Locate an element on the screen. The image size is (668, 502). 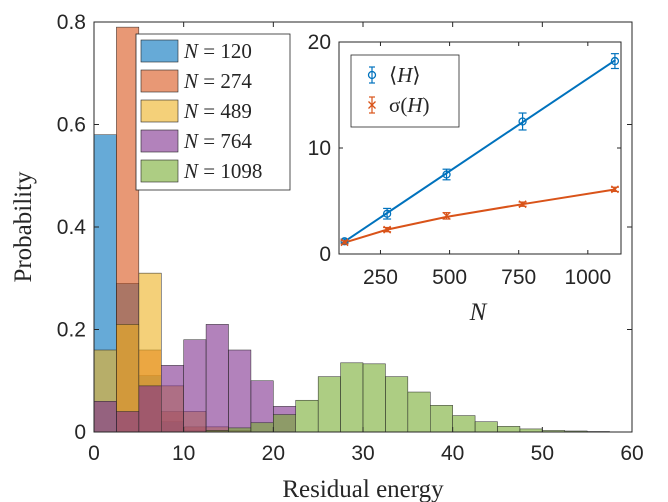
main-legend-label-3: N = 764 is located at coordinates (217, 141).